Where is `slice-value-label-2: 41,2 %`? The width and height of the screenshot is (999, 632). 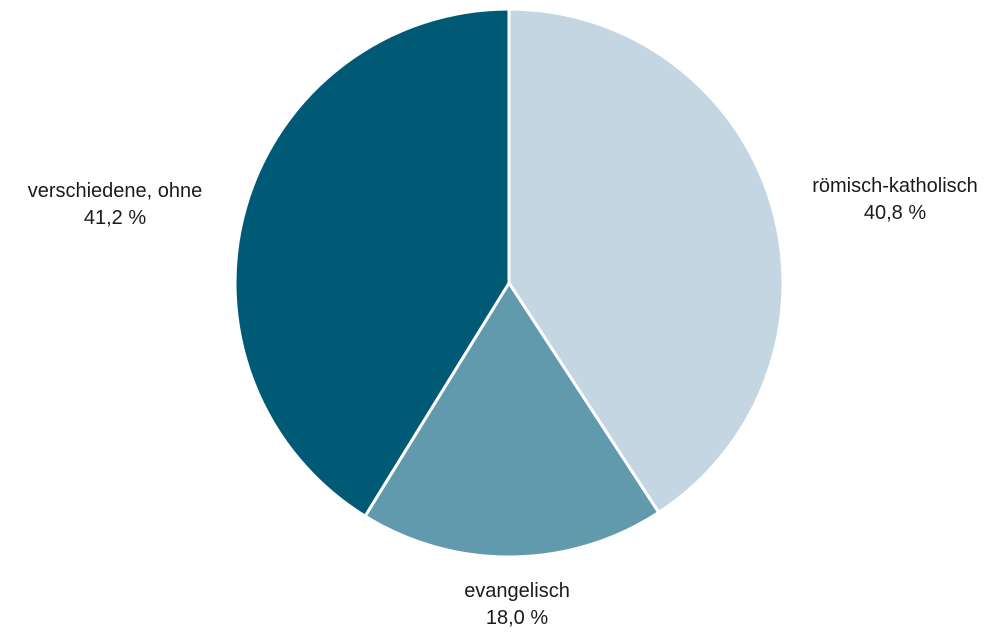
slice-value-label-2: 41,2 % is located at coordinates (115, 218).